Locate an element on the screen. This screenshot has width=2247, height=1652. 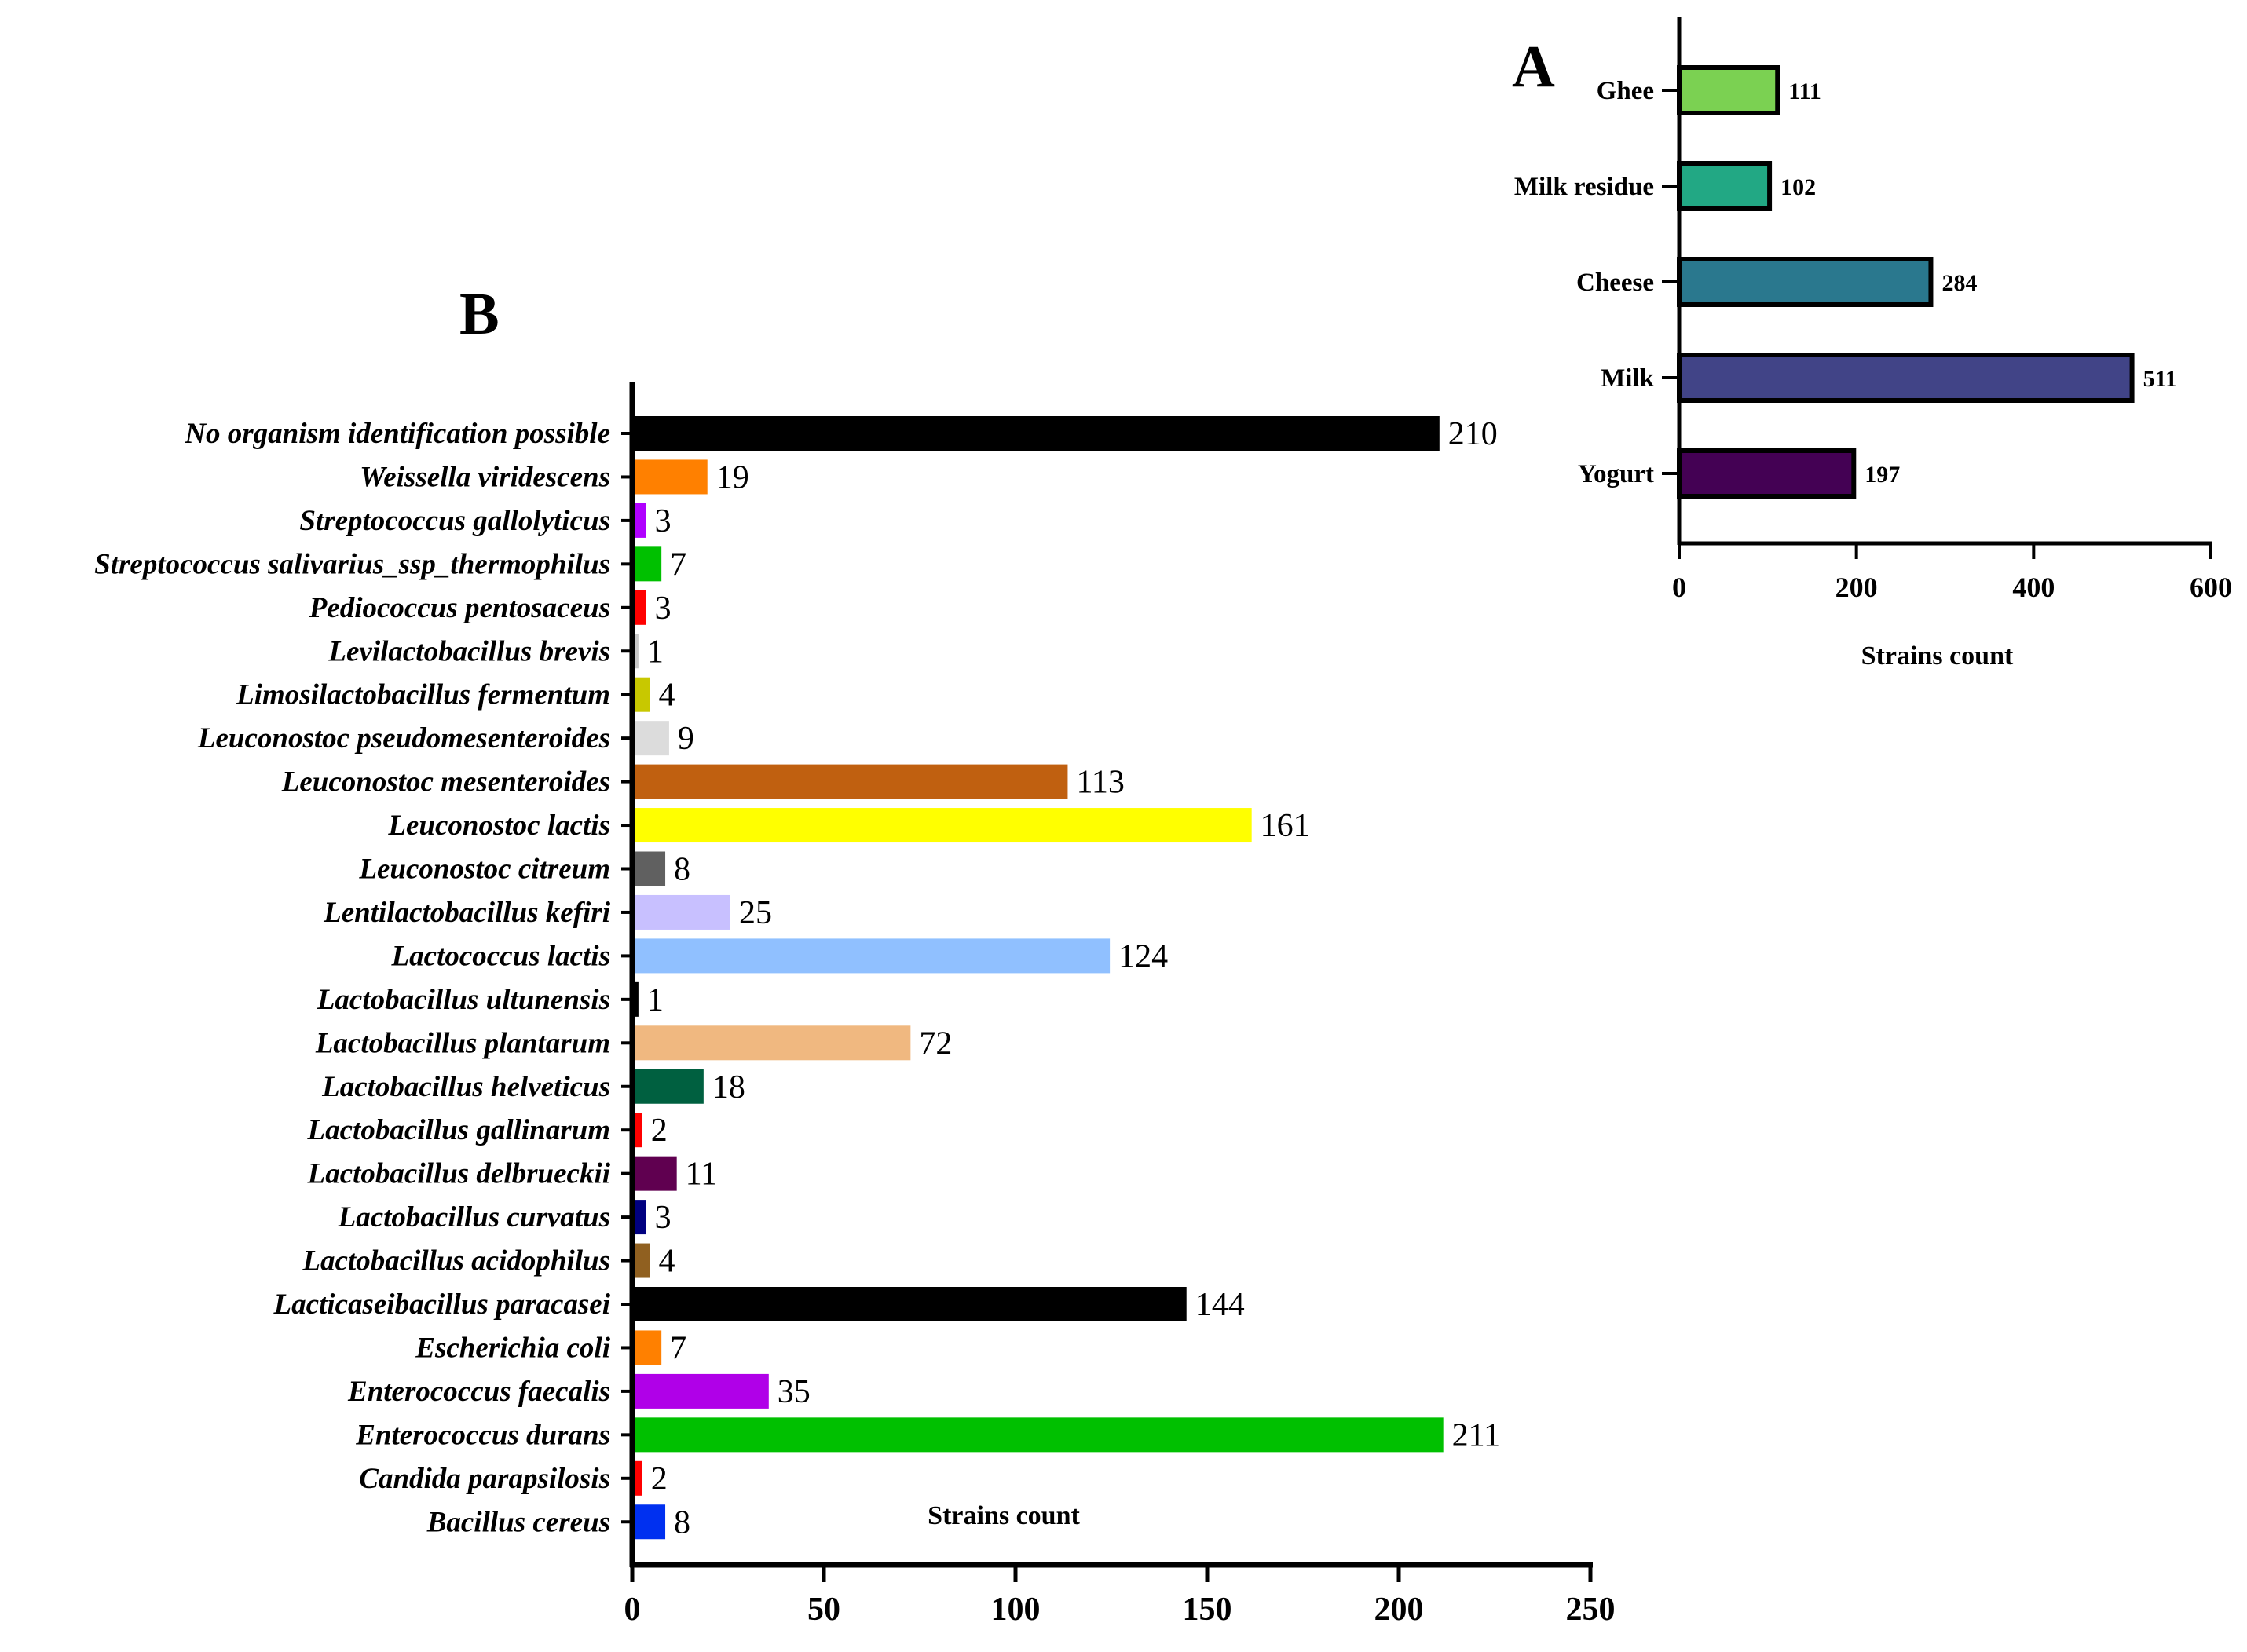
panel-b-bar-bacillus-cereus is located at coordinates (650, 1522).